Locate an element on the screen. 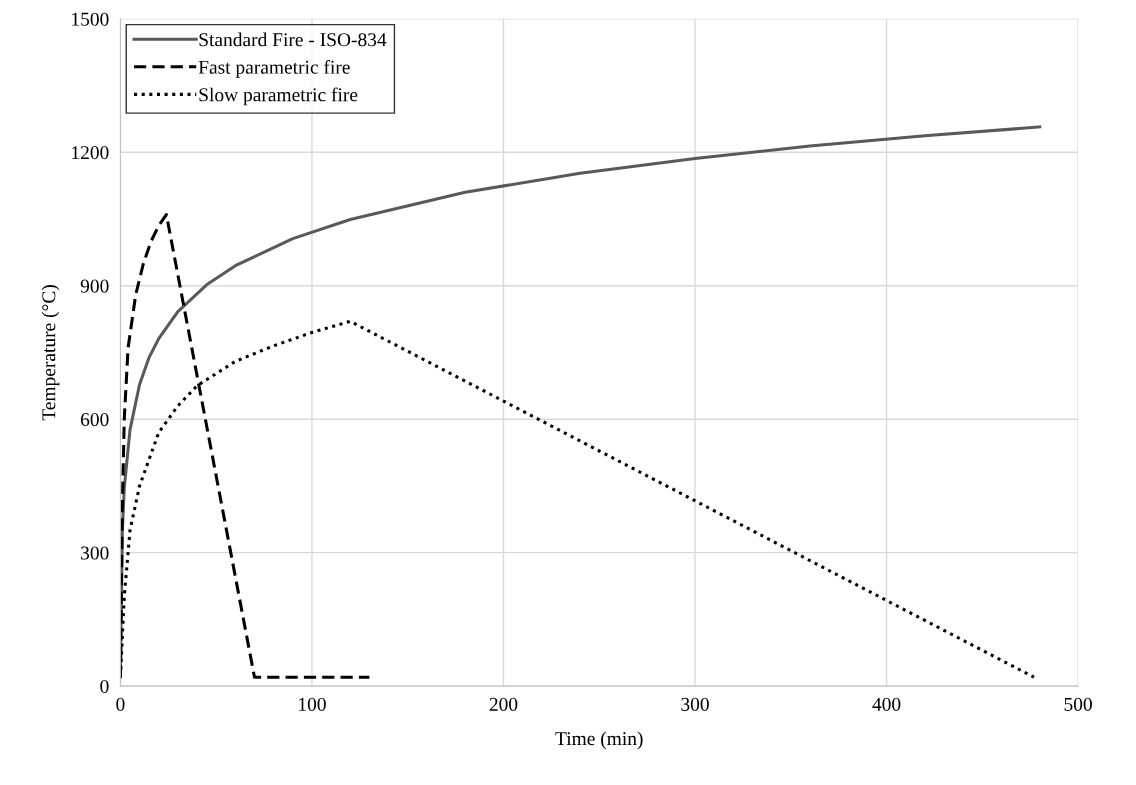 The height and width of the screenshot is (785, 1136). y-axis-title: Temperature (°C) is located at coordinates (50, 353).